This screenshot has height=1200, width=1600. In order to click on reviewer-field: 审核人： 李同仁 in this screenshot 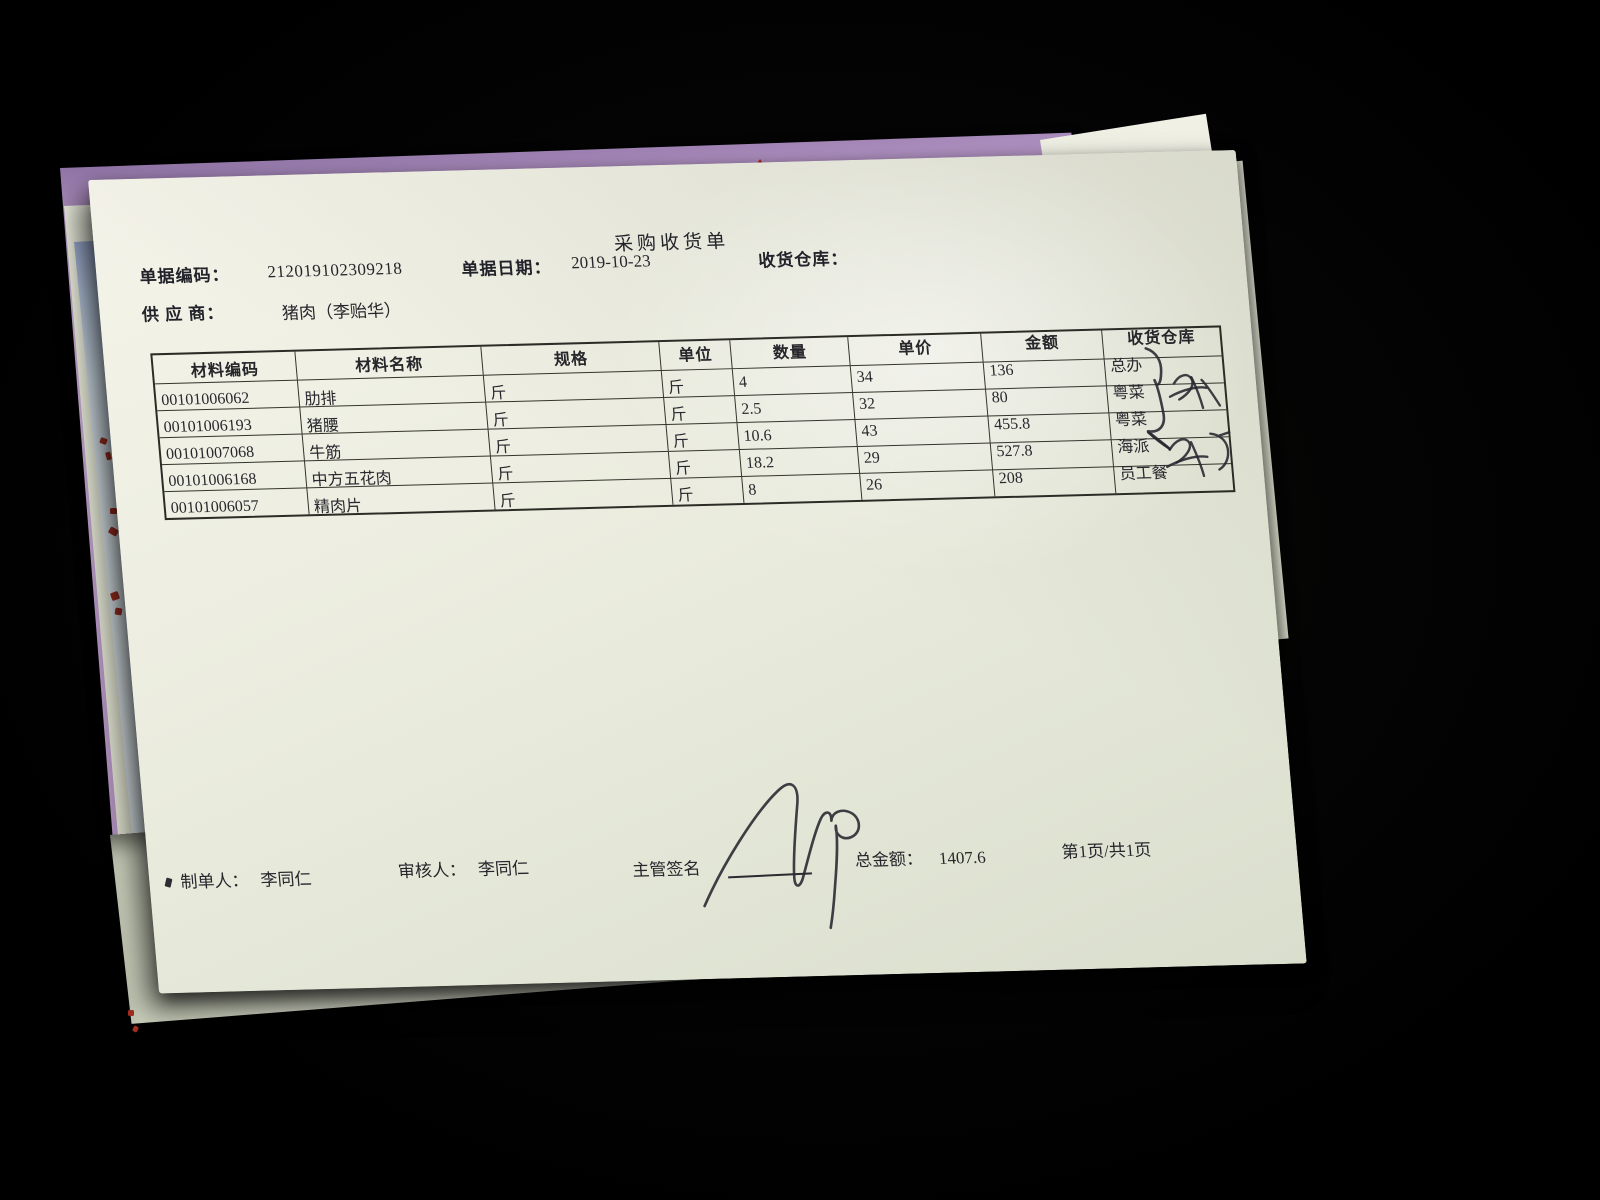, I will do `click(463, 868)`.